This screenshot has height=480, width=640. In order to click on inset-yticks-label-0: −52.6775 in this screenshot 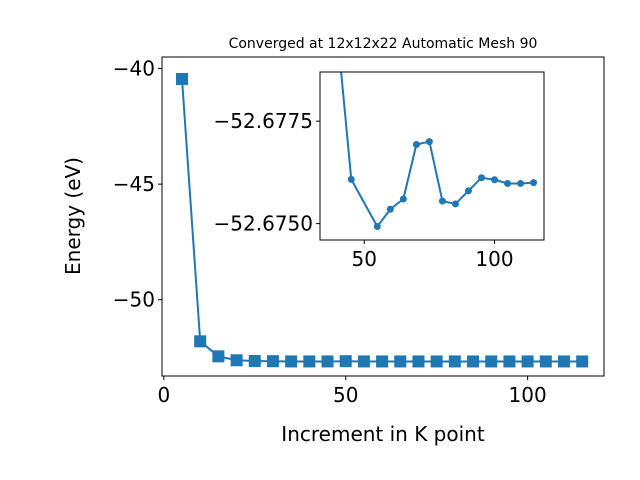, I will do `click(263, 121)`.